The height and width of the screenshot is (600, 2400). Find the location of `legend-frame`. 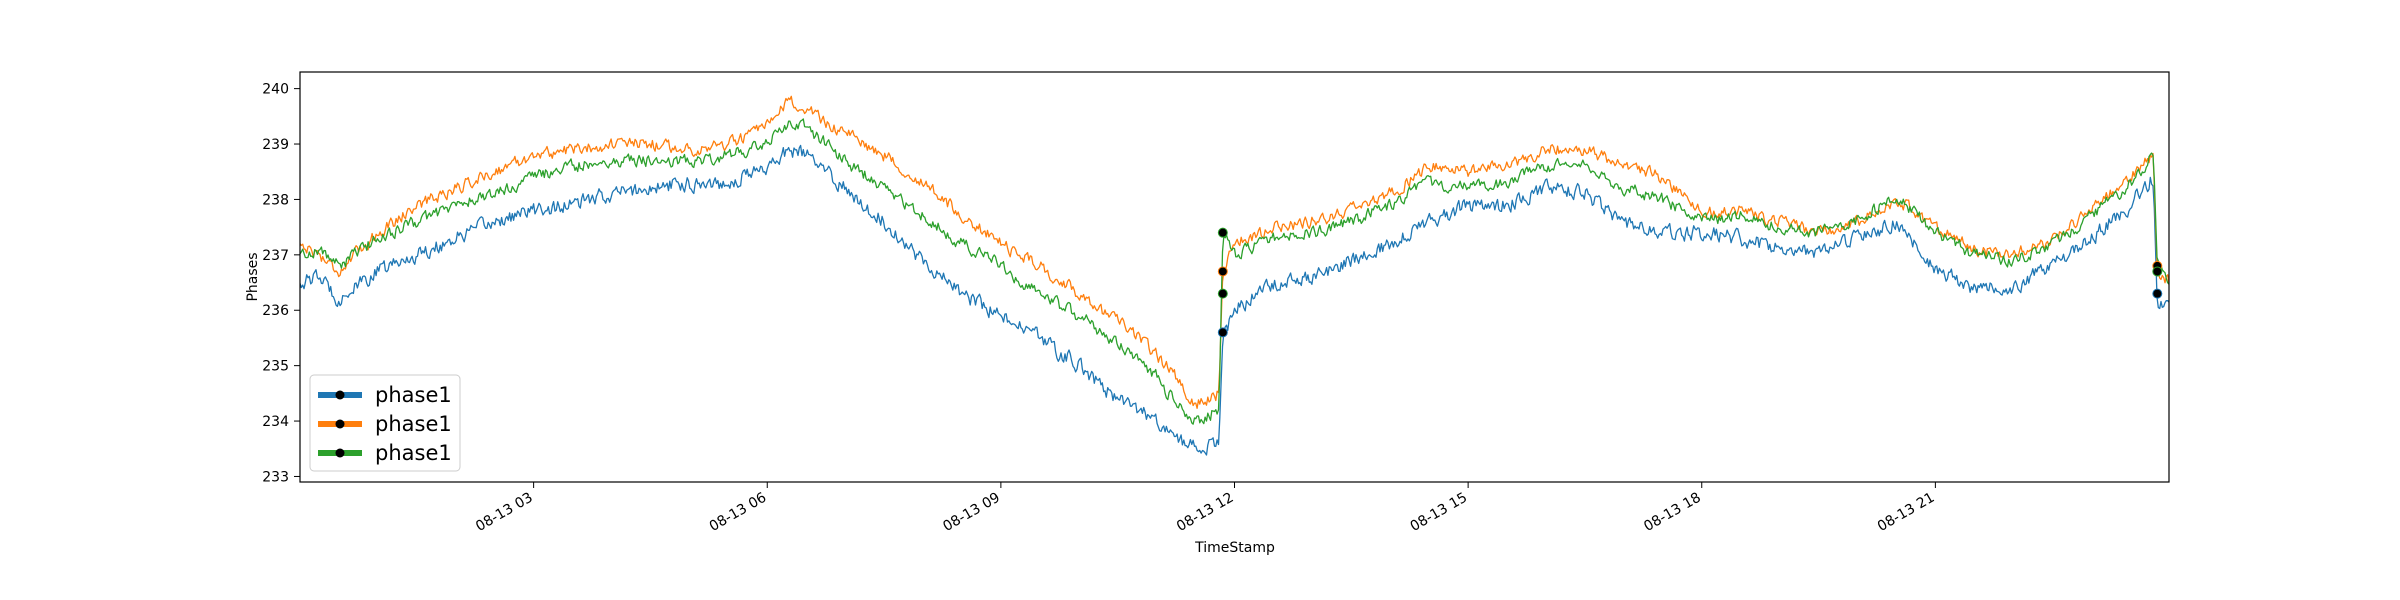

legend-frame is located at coordinates (385, 423).